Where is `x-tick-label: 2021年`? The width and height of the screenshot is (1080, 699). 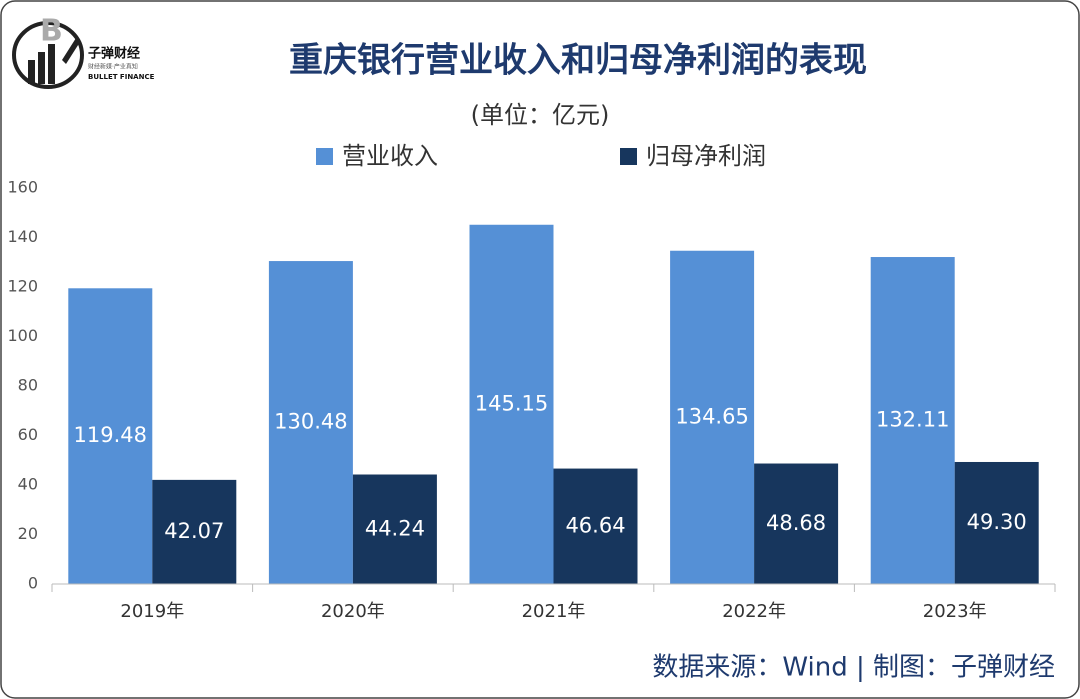
x-tick-label: 2021年 is located at coordinates (554, 611).